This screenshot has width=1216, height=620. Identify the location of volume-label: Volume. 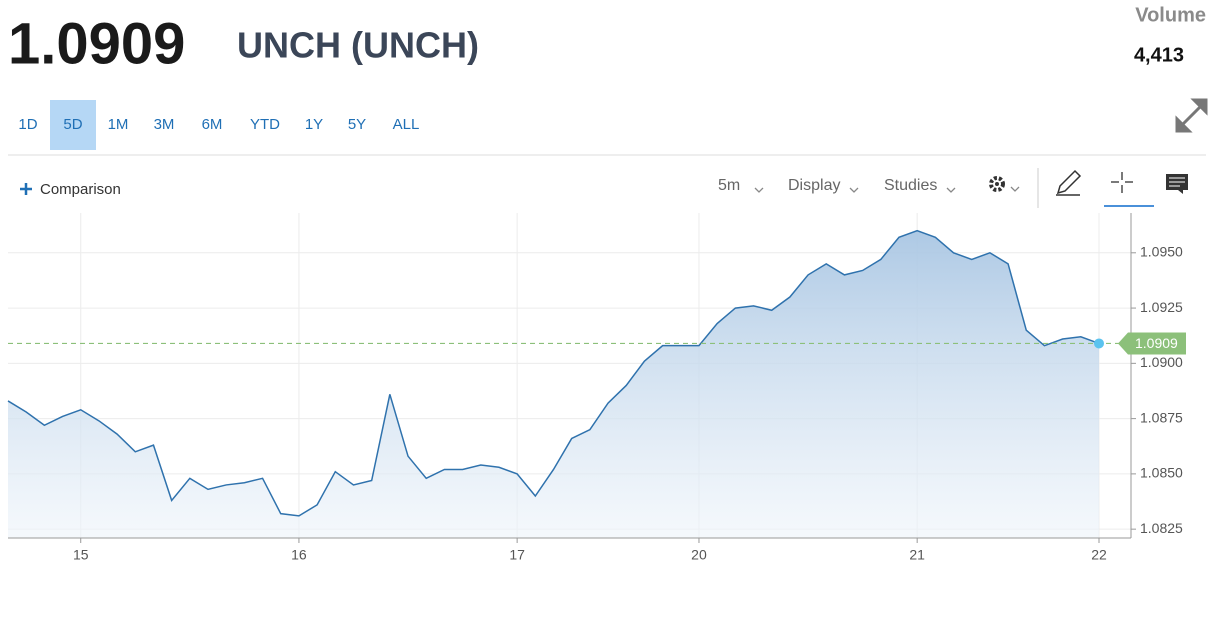
(1170, 15).